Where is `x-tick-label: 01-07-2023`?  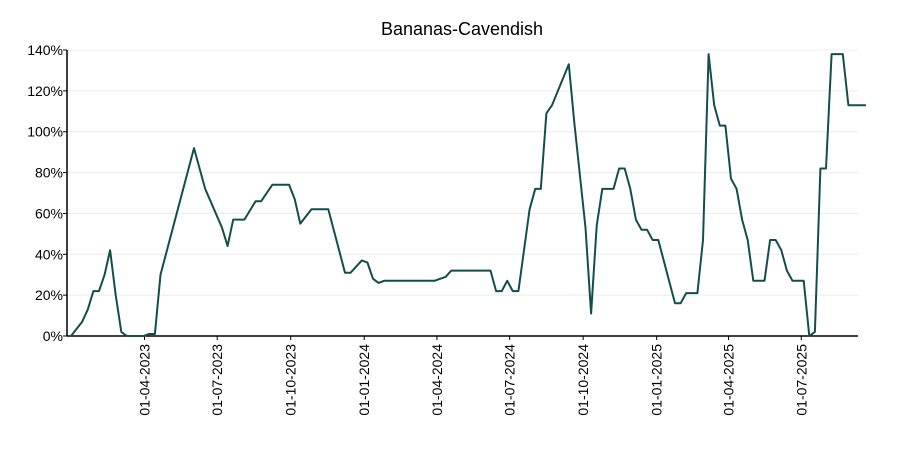
x-tick-label: 01-07-2023 is located at coordinates (217, 380).